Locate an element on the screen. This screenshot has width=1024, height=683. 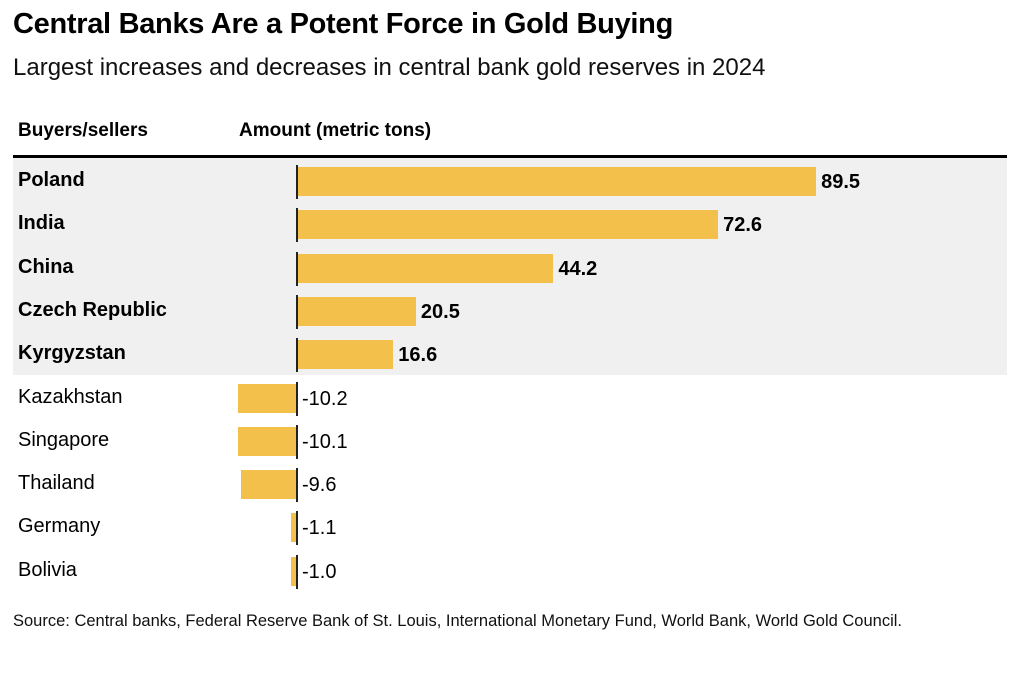
header-amount: Amount (metric tons) is located at coordinates (335, 130).